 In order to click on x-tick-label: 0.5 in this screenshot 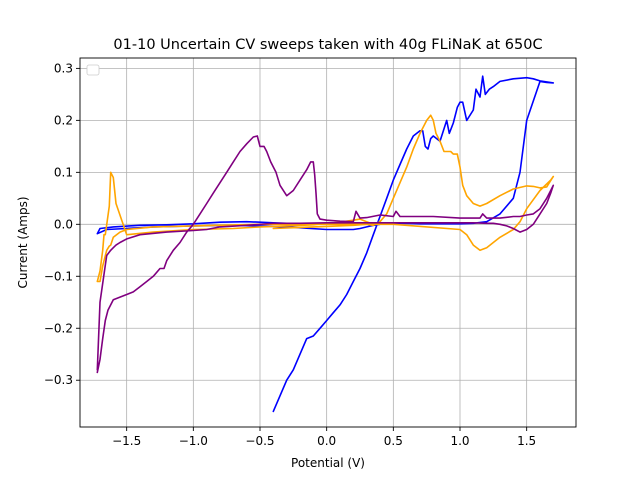, I will do `click(393, 441)`.